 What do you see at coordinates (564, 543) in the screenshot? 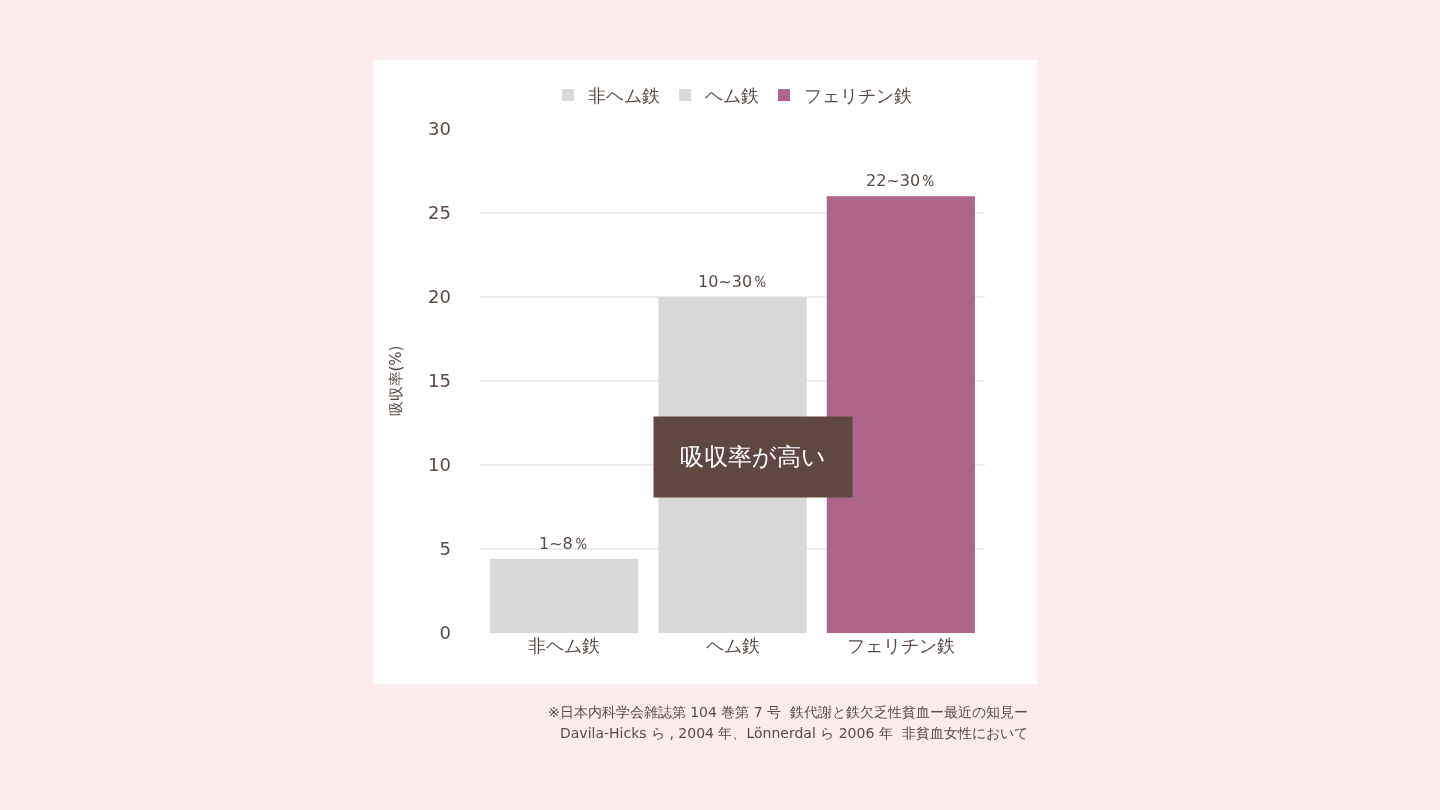
I see `annotation: 1~8％` at bounding box center [564, 543].